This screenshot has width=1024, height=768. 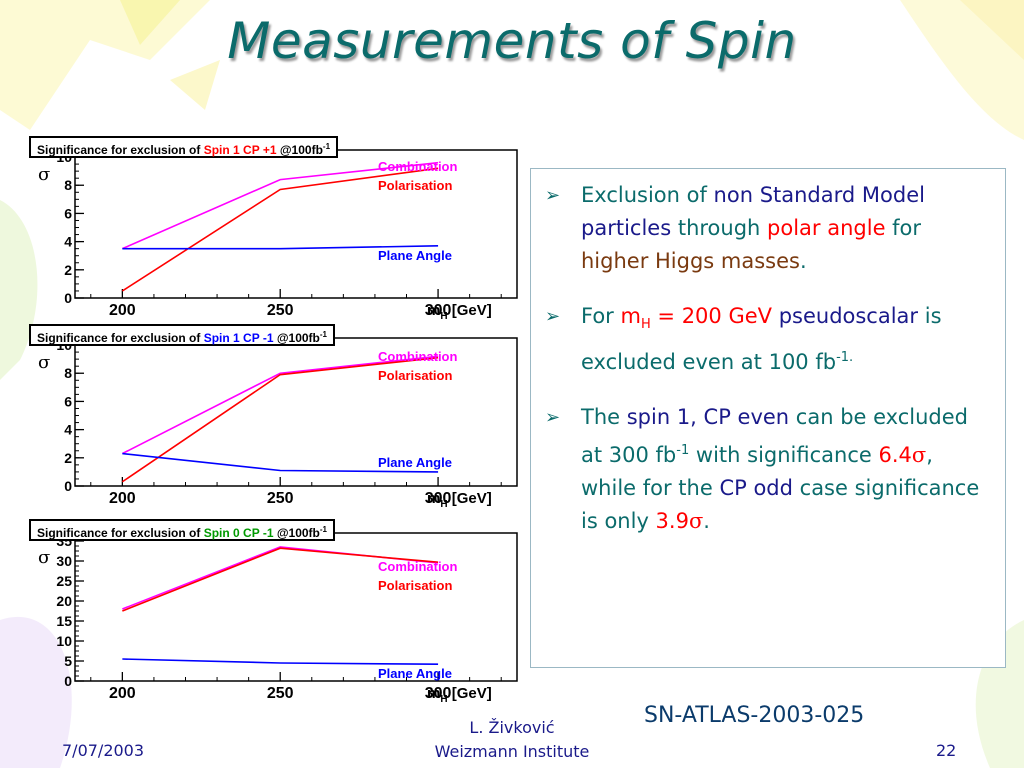 I want to click on y-tick-label: 20, so click(x=64, y=601).